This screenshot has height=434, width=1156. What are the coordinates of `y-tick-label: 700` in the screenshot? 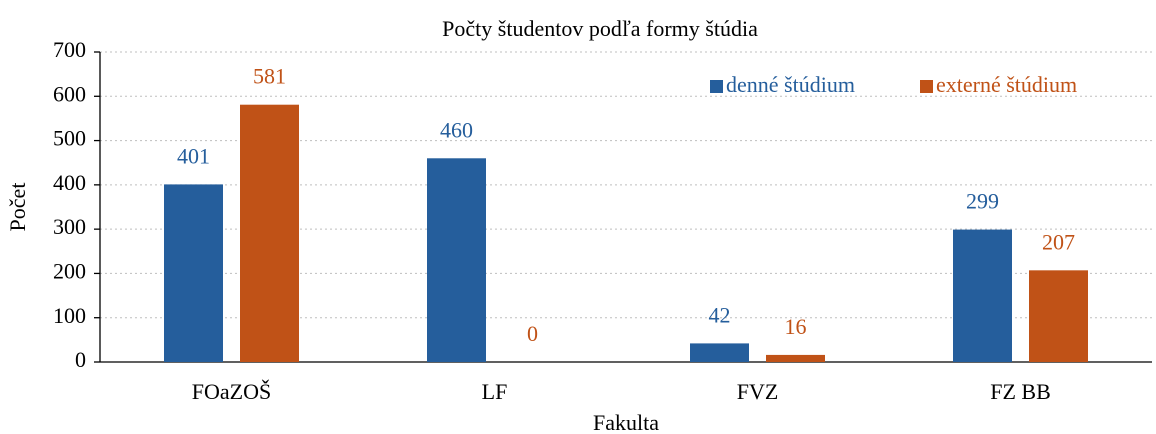 It's located at (69, 49).